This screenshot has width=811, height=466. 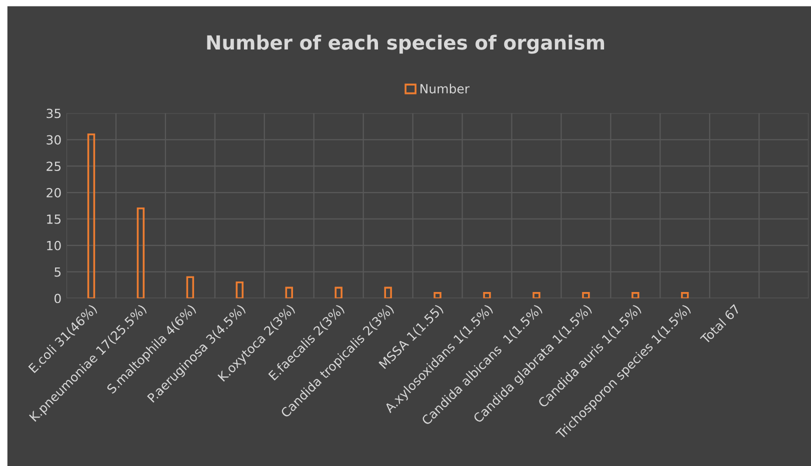 What do you see at coordinates (57, 299) in the screenshot?
I see `y-tick-label: 0` at bounding box center [57, 299].